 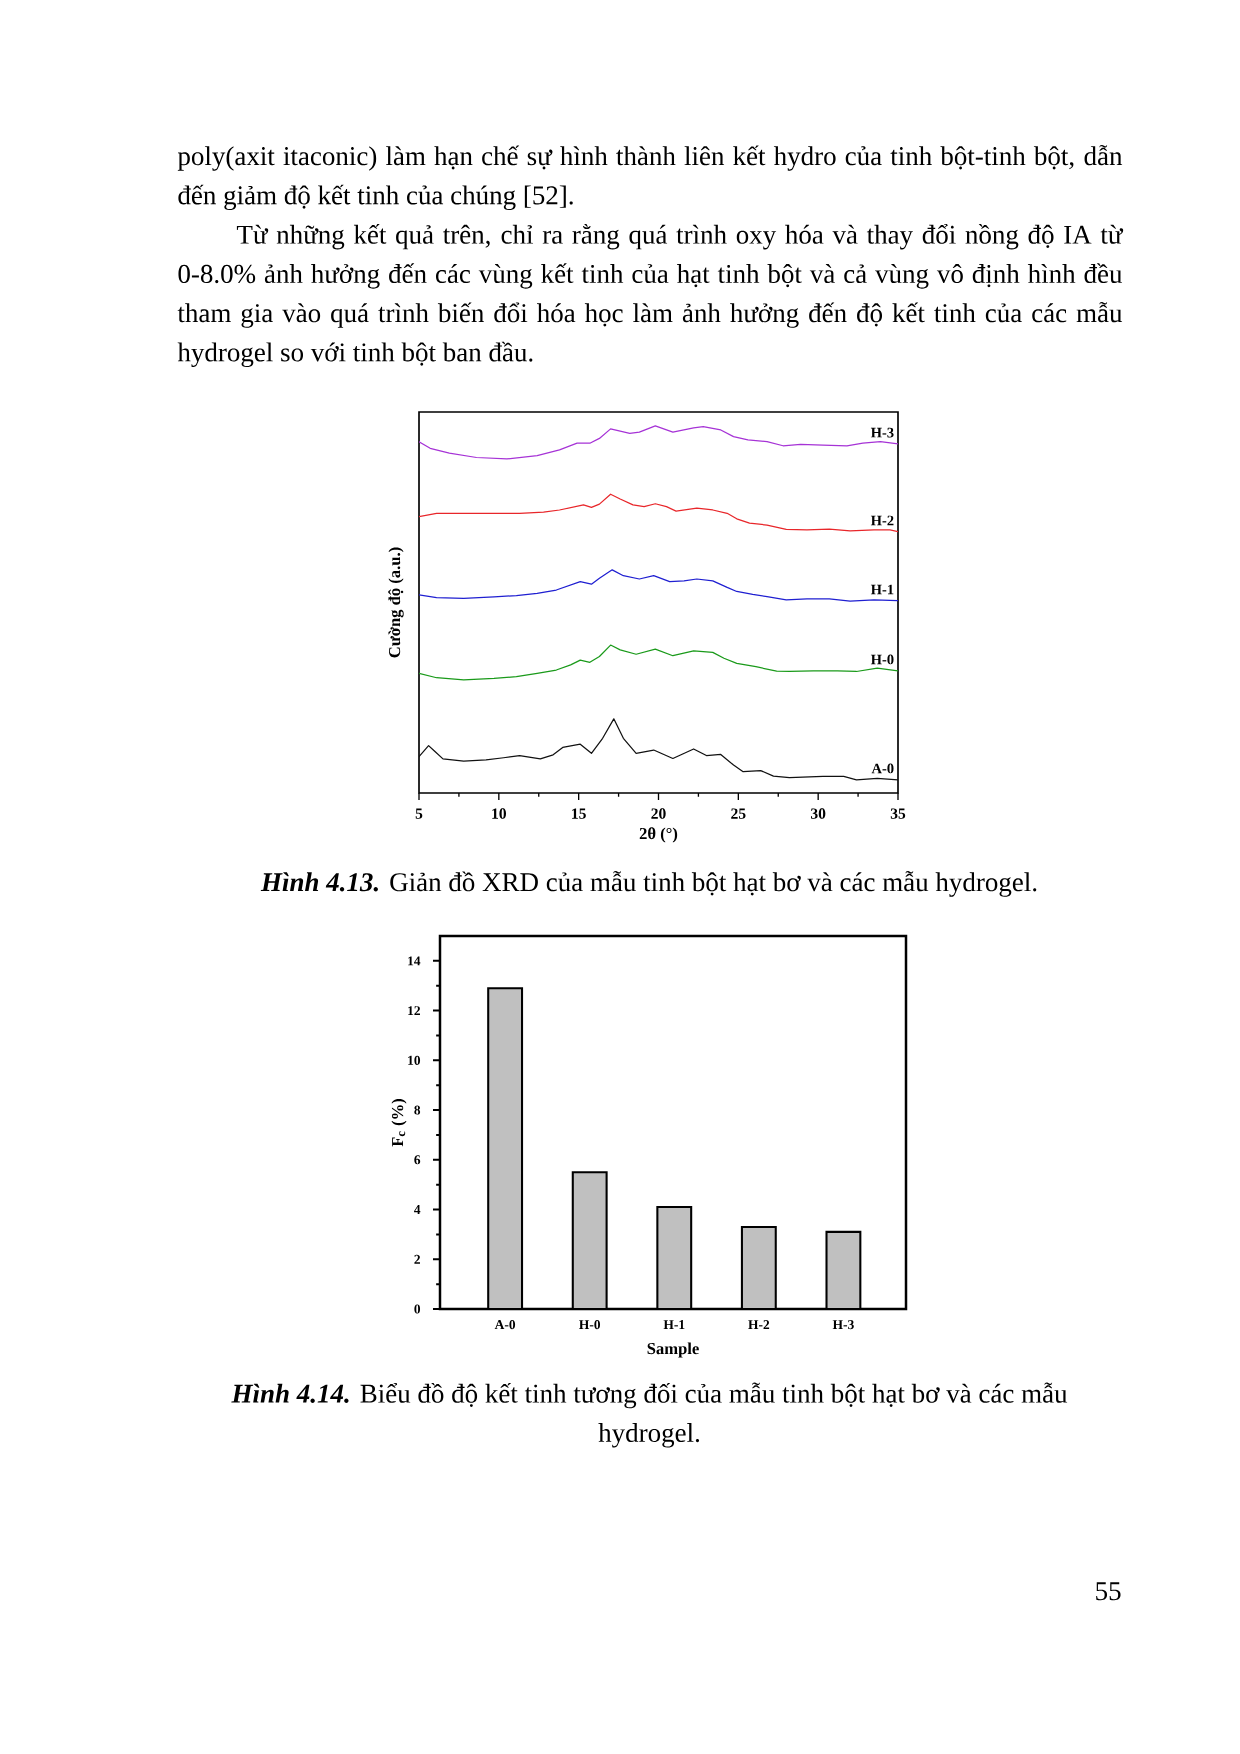 I want to click on x-tick-label: 20, so click(x=658, y=813).